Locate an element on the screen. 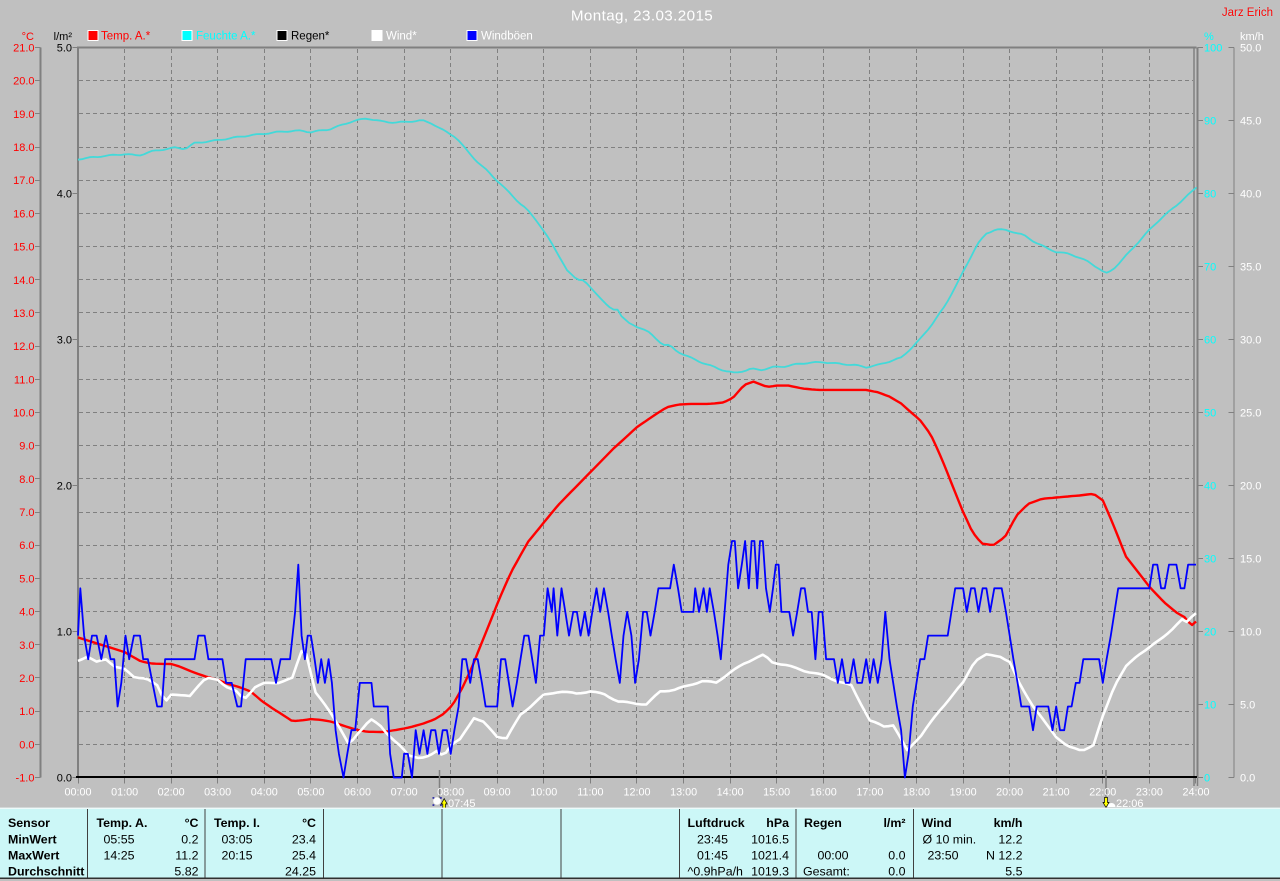 This screenshot has height=881, width=1280. svg-text: 19.0 is located at coordinates (23, 115).